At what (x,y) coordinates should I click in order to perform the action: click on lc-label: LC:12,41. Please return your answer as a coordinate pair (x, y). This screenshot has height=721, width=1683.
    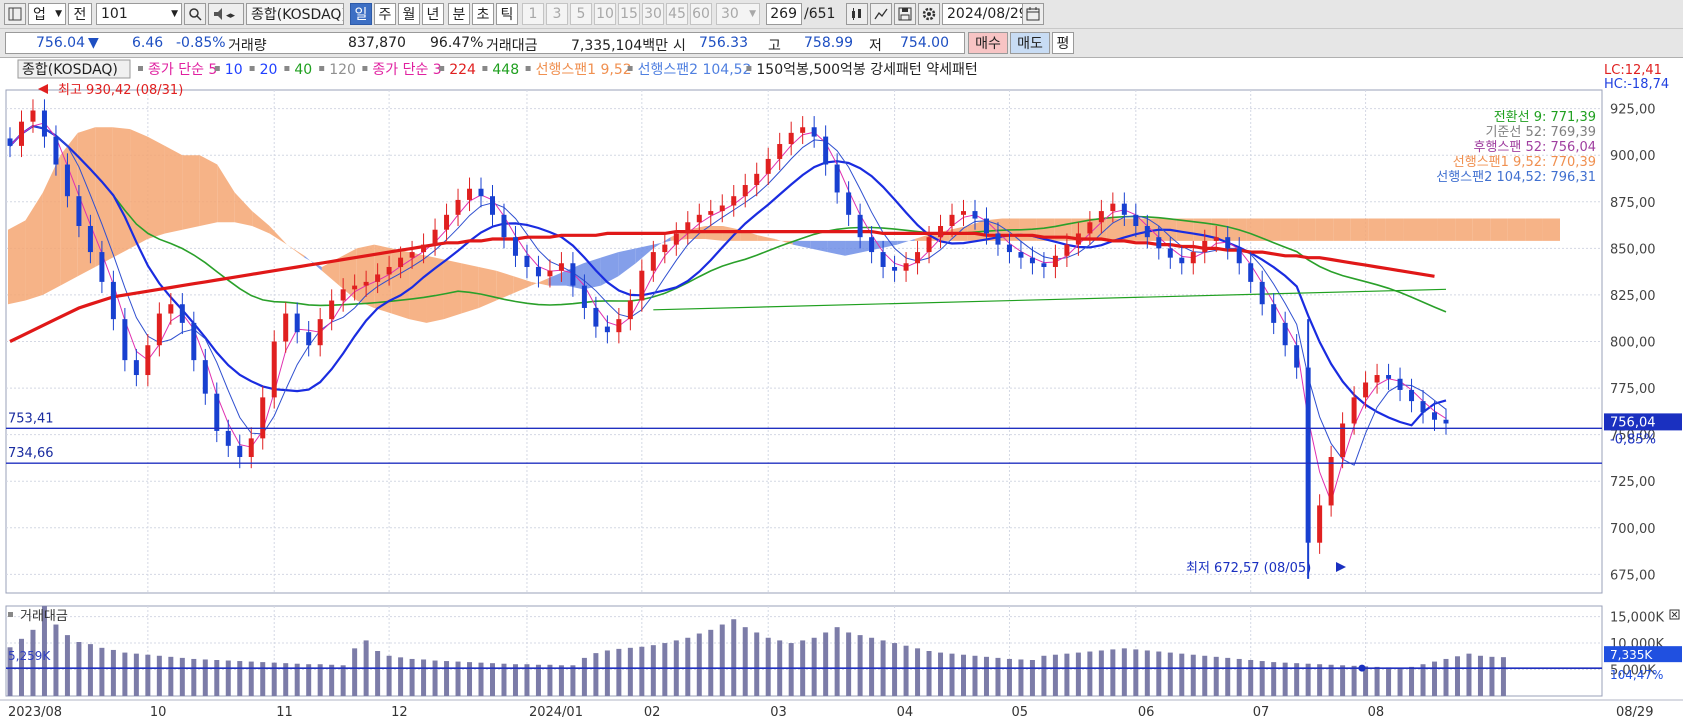
    Looking at the image, I should click on (1633, 70).